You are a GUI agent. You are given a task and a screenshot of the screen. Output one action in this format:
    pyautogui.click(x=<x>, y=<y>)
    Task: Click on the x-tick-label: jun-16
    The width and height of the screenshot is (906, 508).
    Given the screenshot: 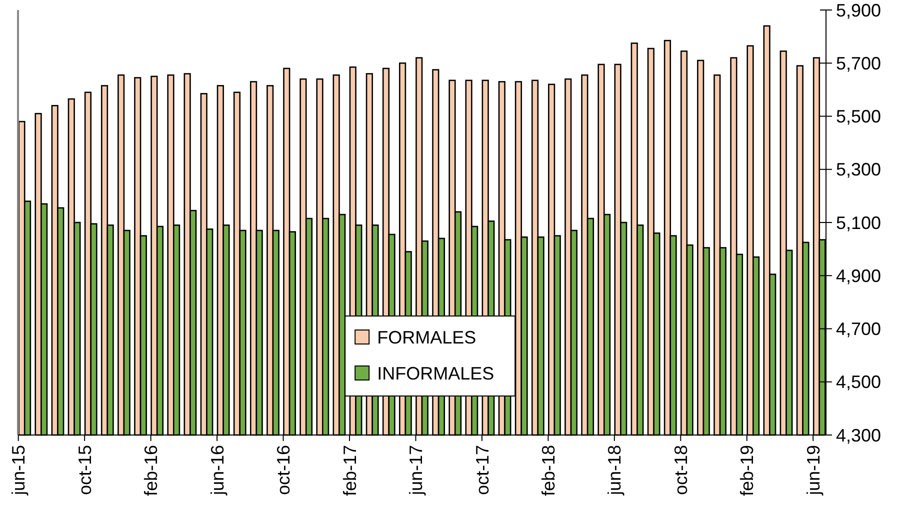 What is the action you would take?
    pyautogui.click(x=217, y=470)
    